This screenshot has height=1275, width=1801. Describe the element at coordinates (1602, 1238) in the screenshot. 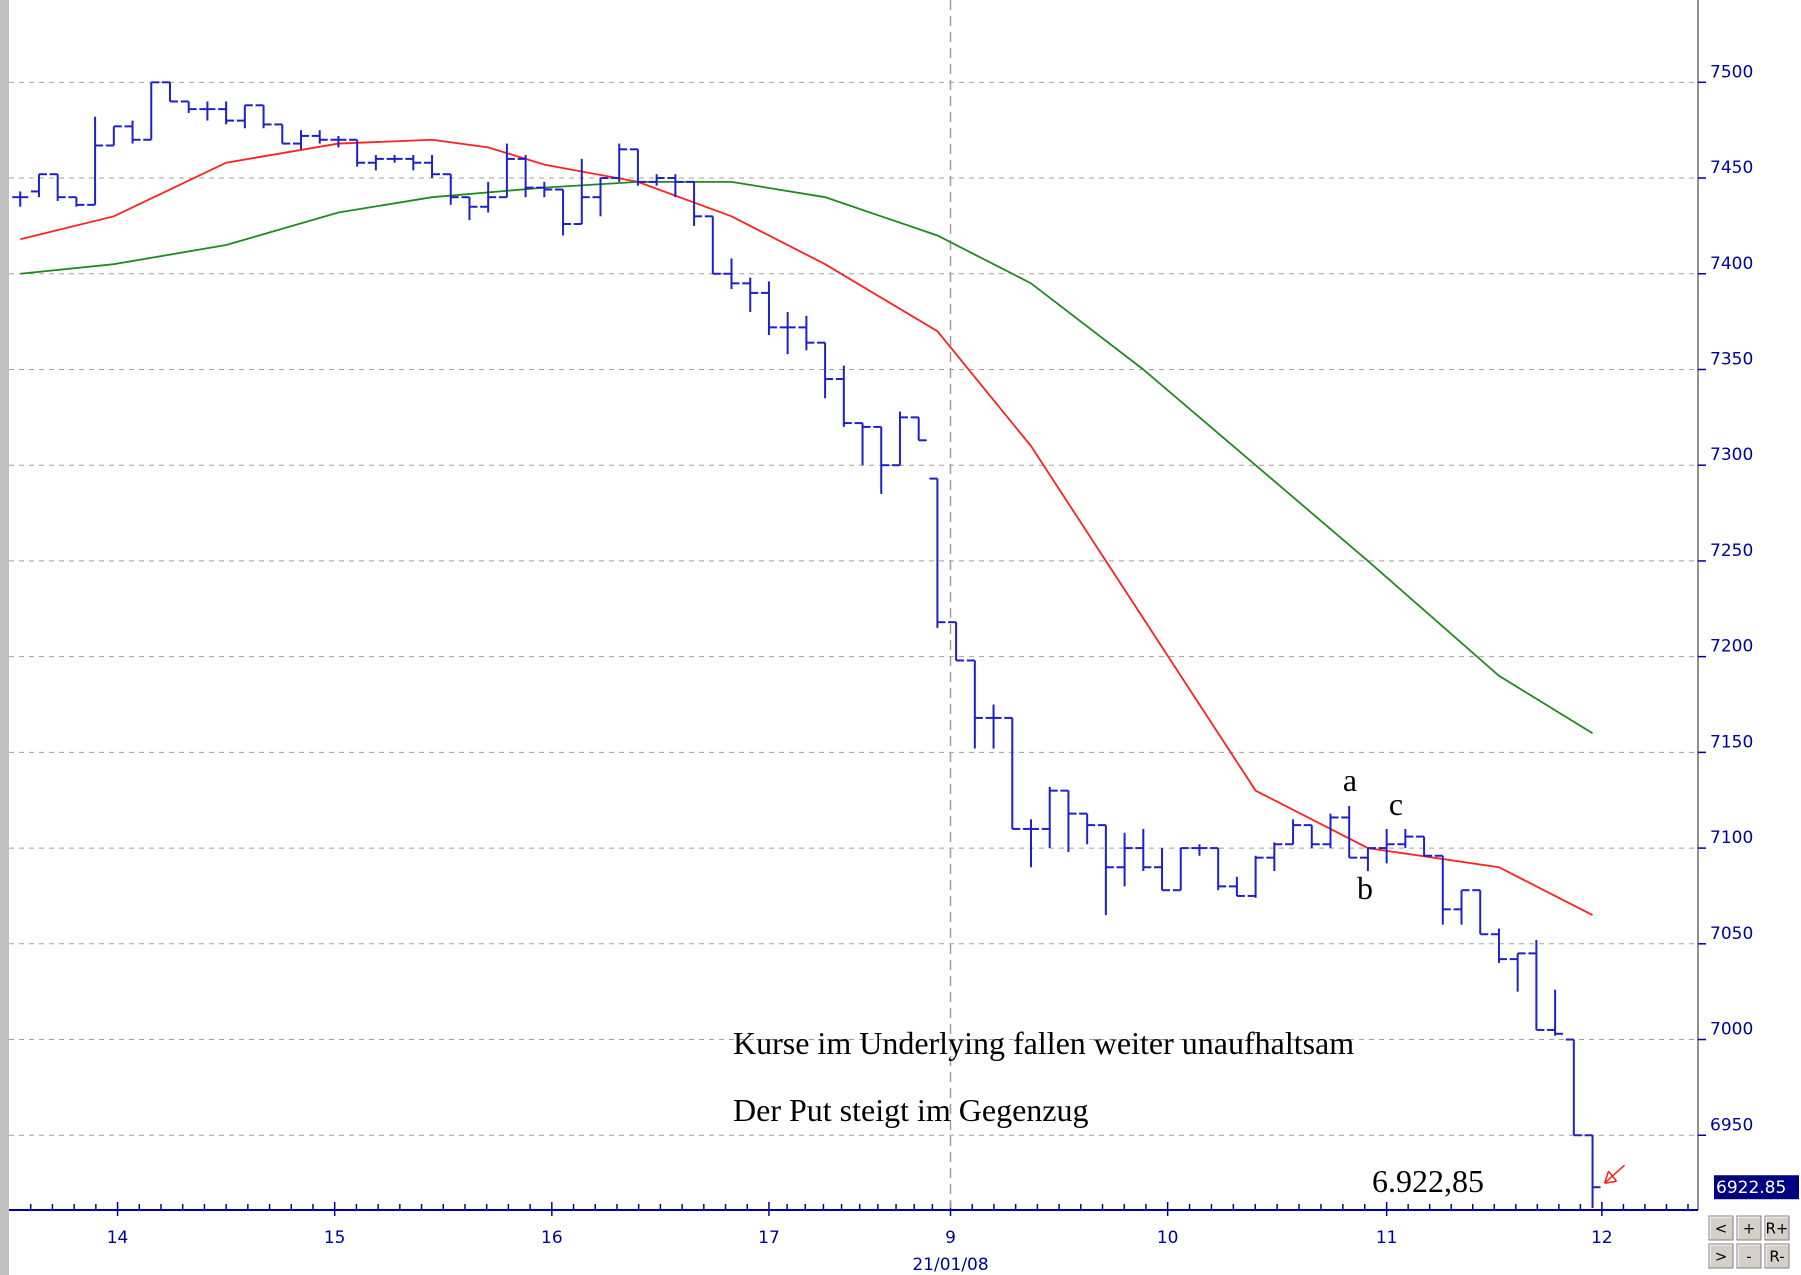

I see `x-tick-label: 12` at that location.